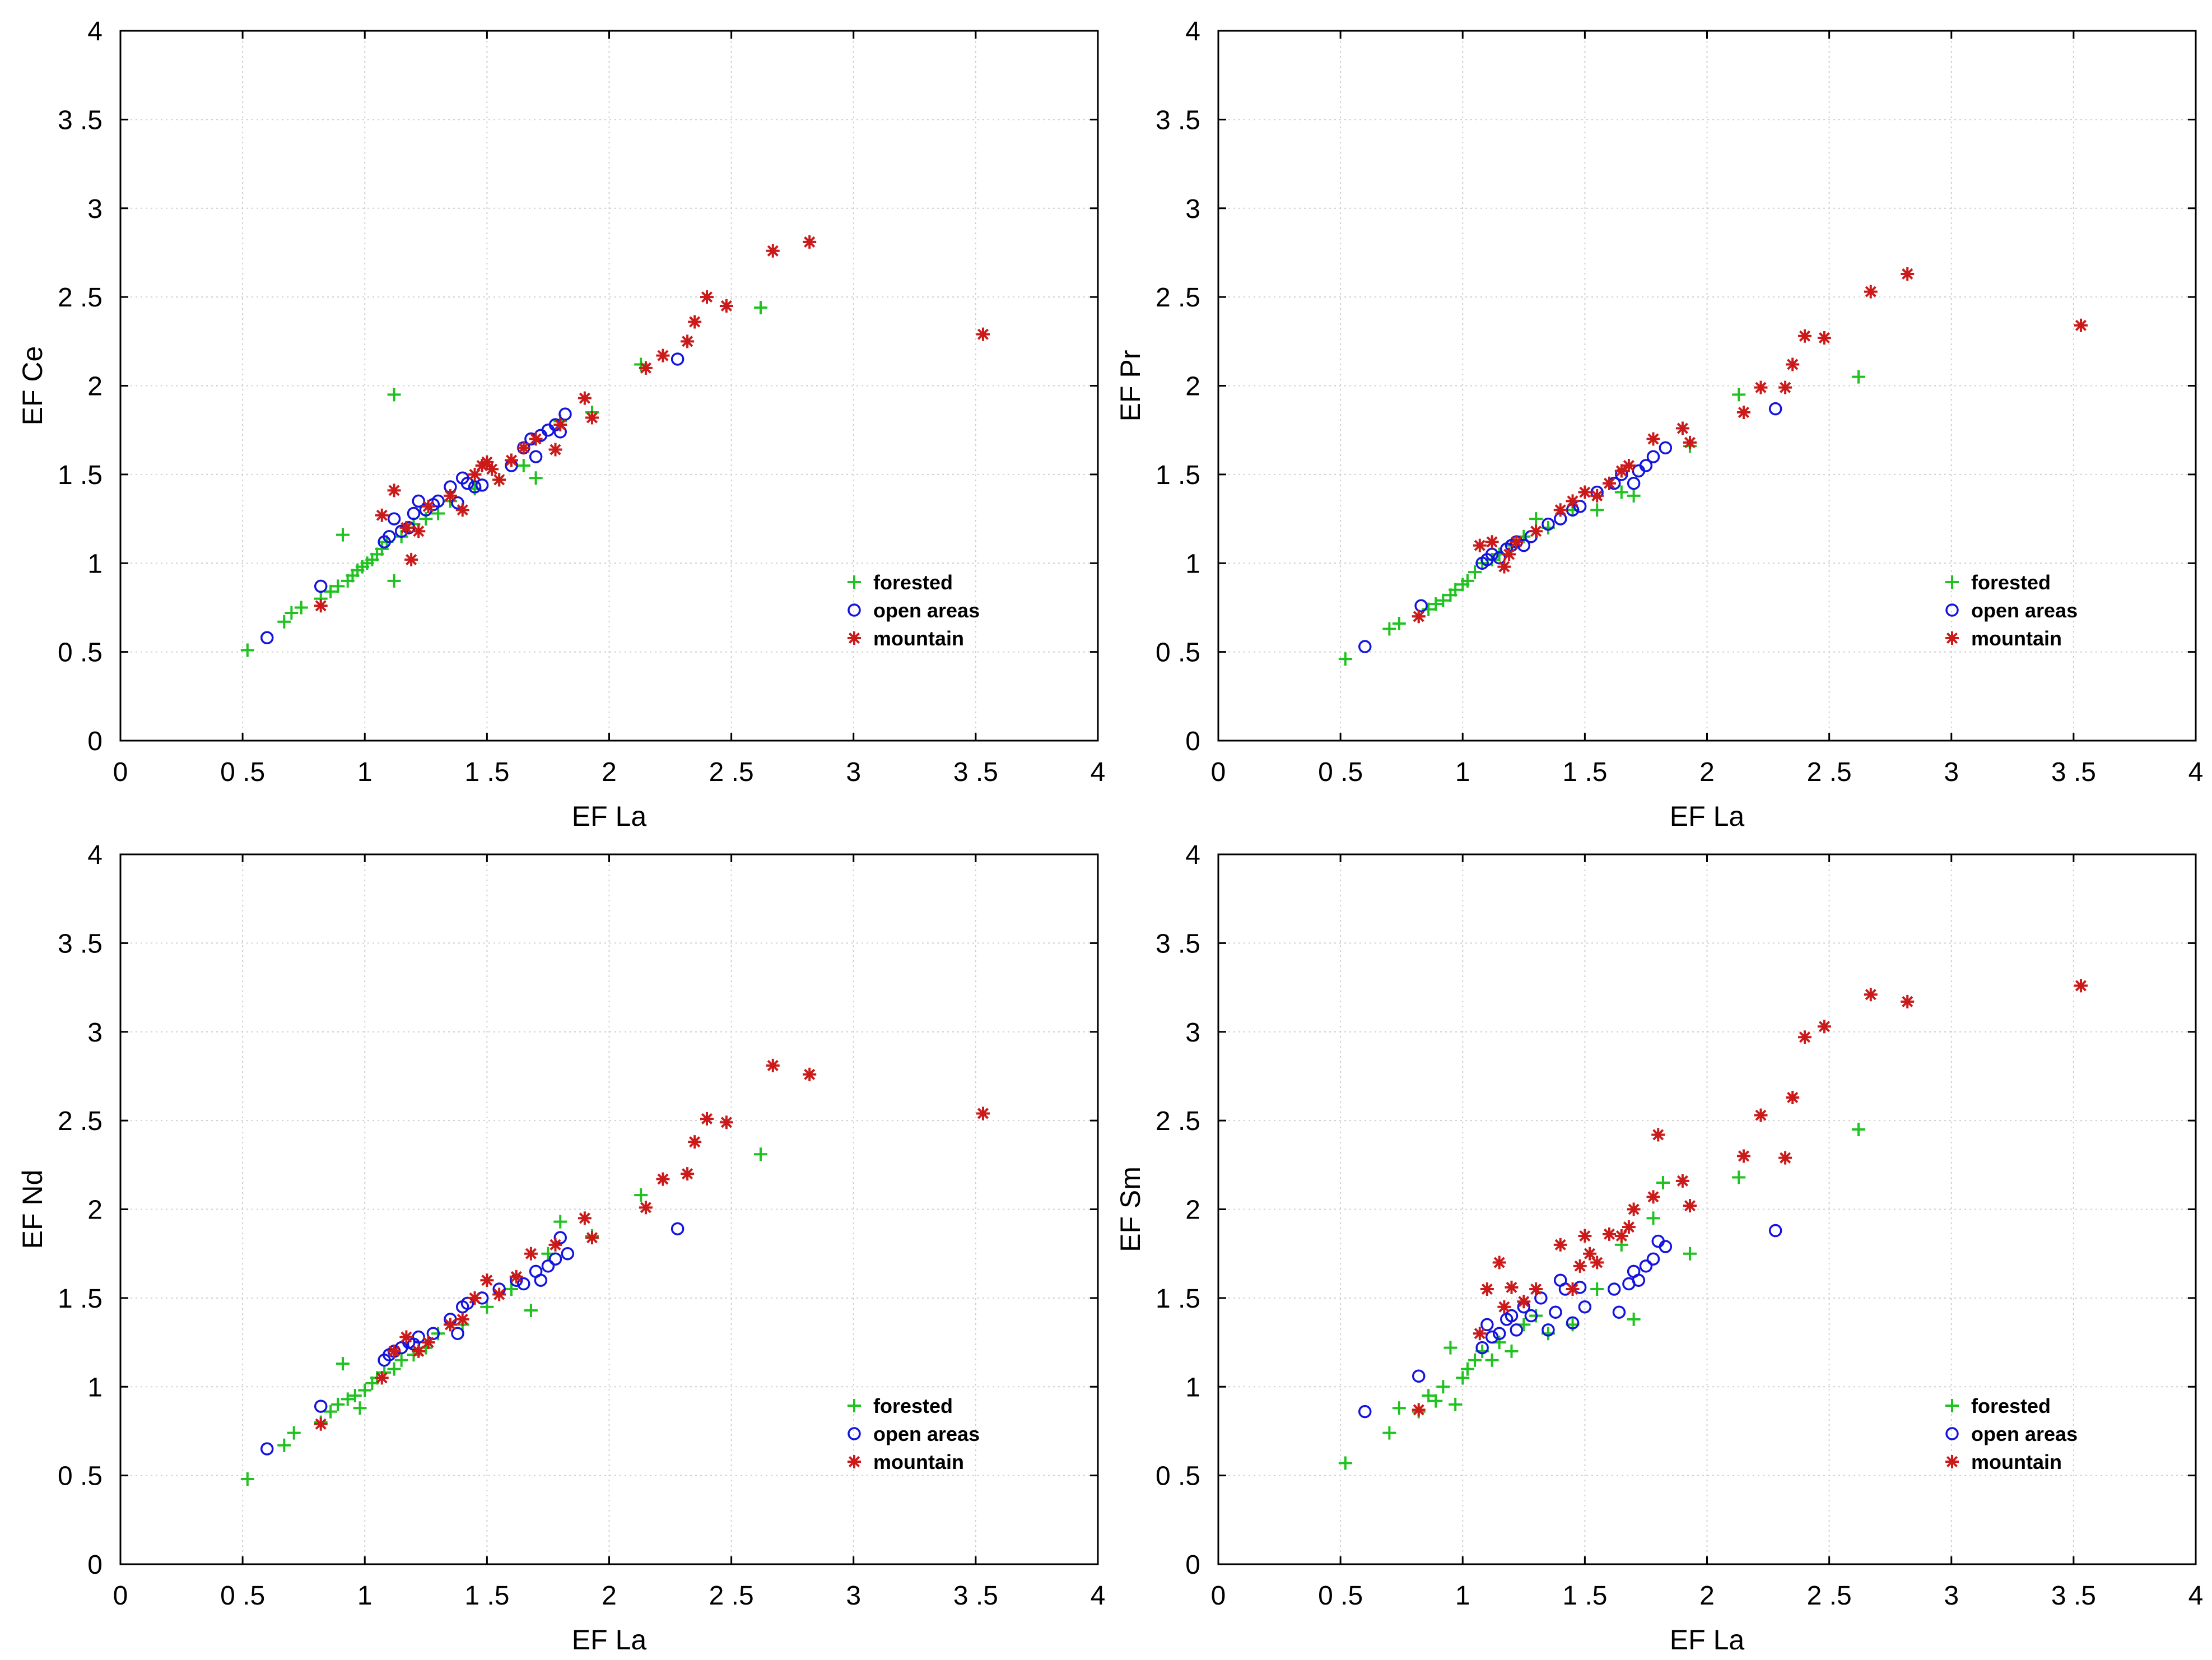 This screenshot has width=2212, height=1660. What do you see at coordinates (975, 772) in the screenshot?
I see `x-tick-label: 3 .5` at bounding box center [975, 772].